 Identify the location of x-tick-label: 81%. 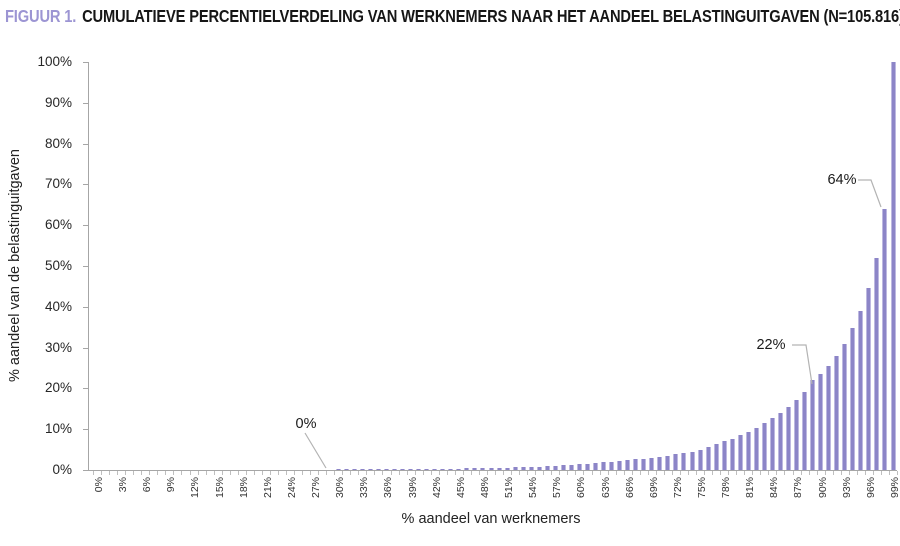
(750, 488).